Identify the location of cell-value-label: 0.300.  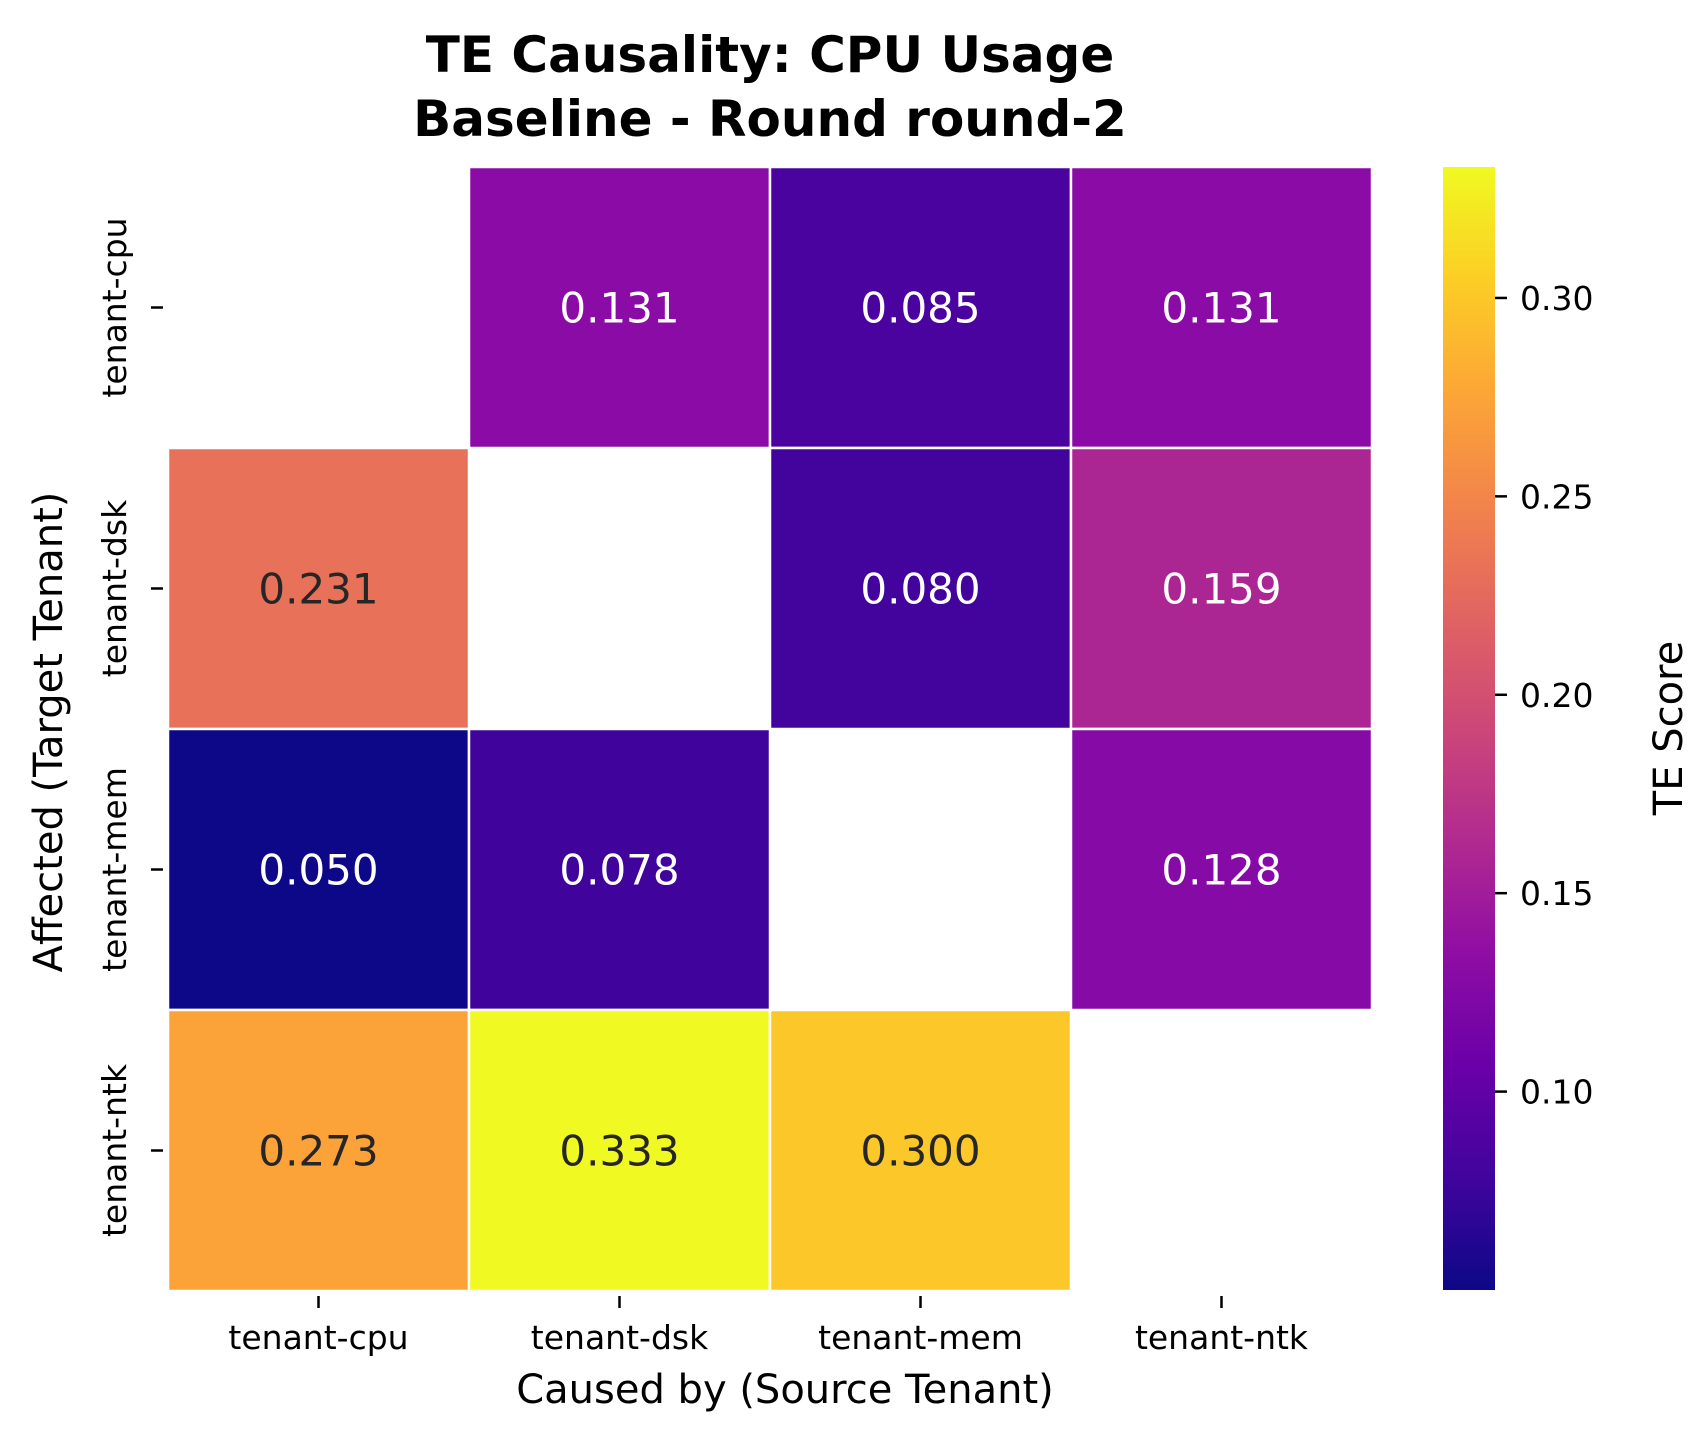
(920, 1151).